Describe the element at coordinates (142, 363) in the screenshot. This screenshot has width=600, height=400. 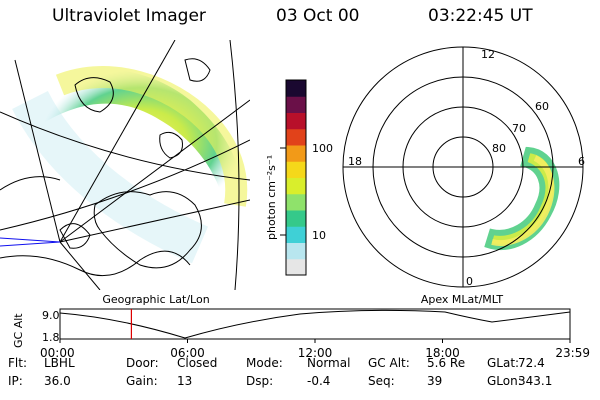
I see `info-label: Door:` at that location.